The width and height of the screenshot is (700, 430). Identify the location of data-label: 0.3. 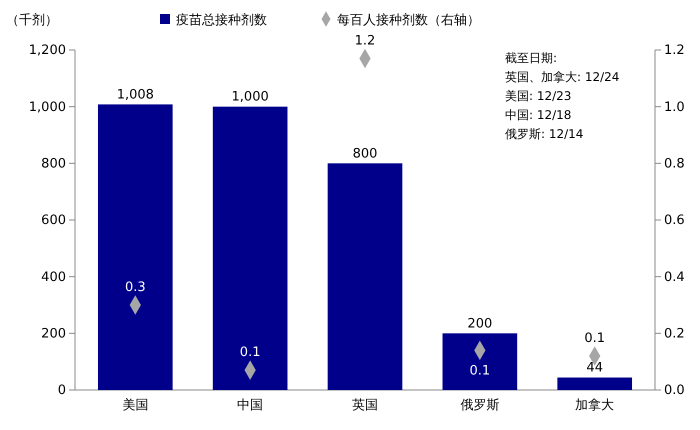
(135, 287).